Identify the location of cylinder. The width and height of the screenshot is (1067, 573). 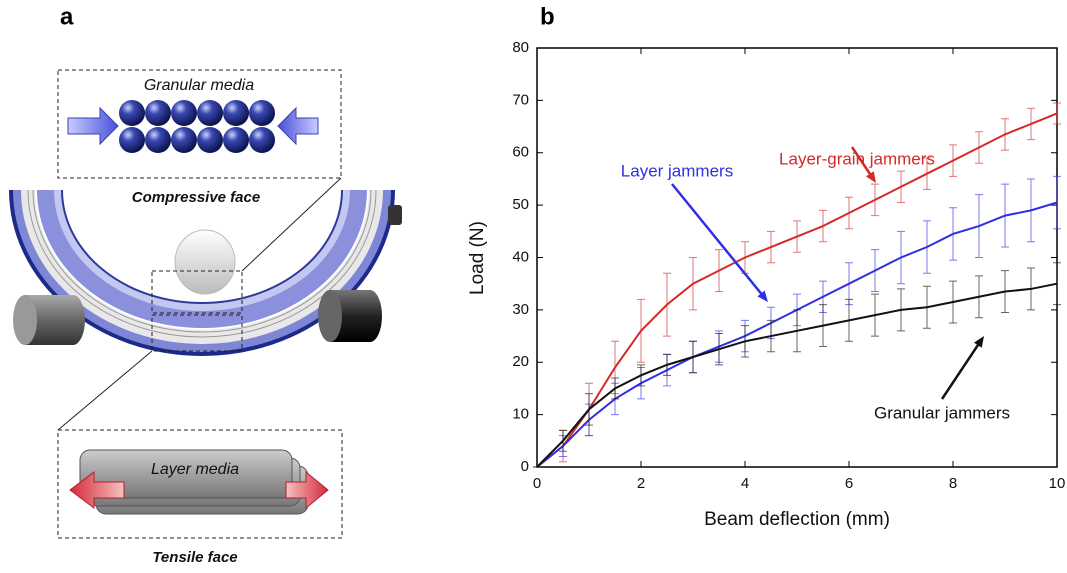
(205, 262).